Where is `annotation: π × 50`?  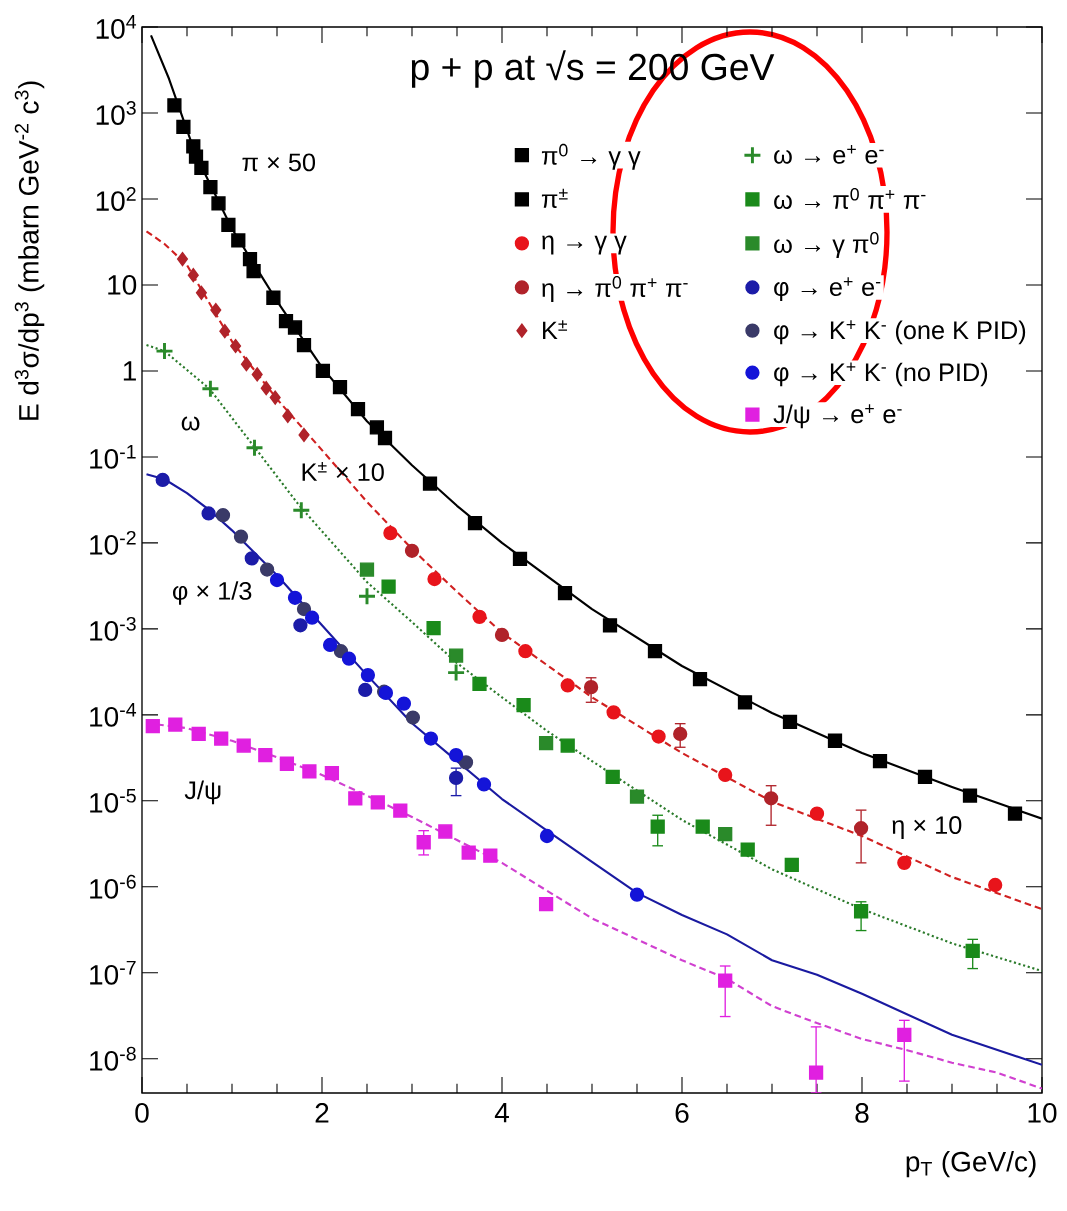
annotation: π × 50 is located at coordinates (279, 162).